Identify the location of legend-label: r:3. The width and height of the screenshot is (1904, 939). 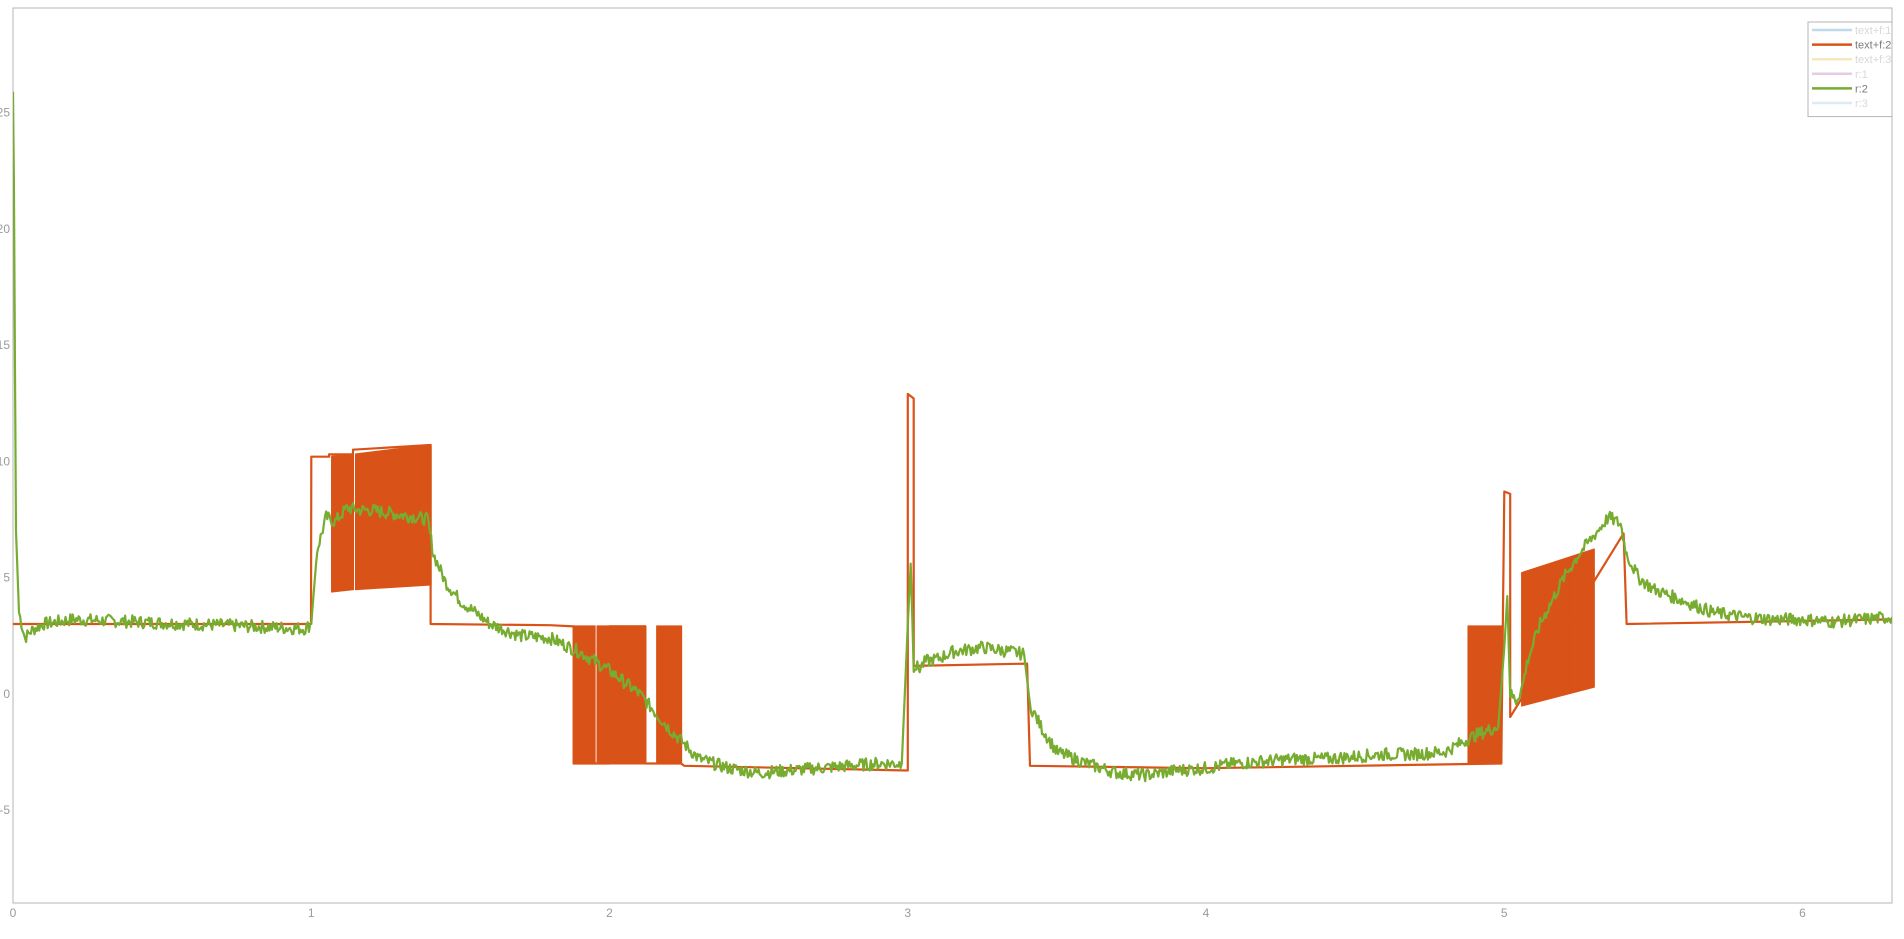
(1861, 104).